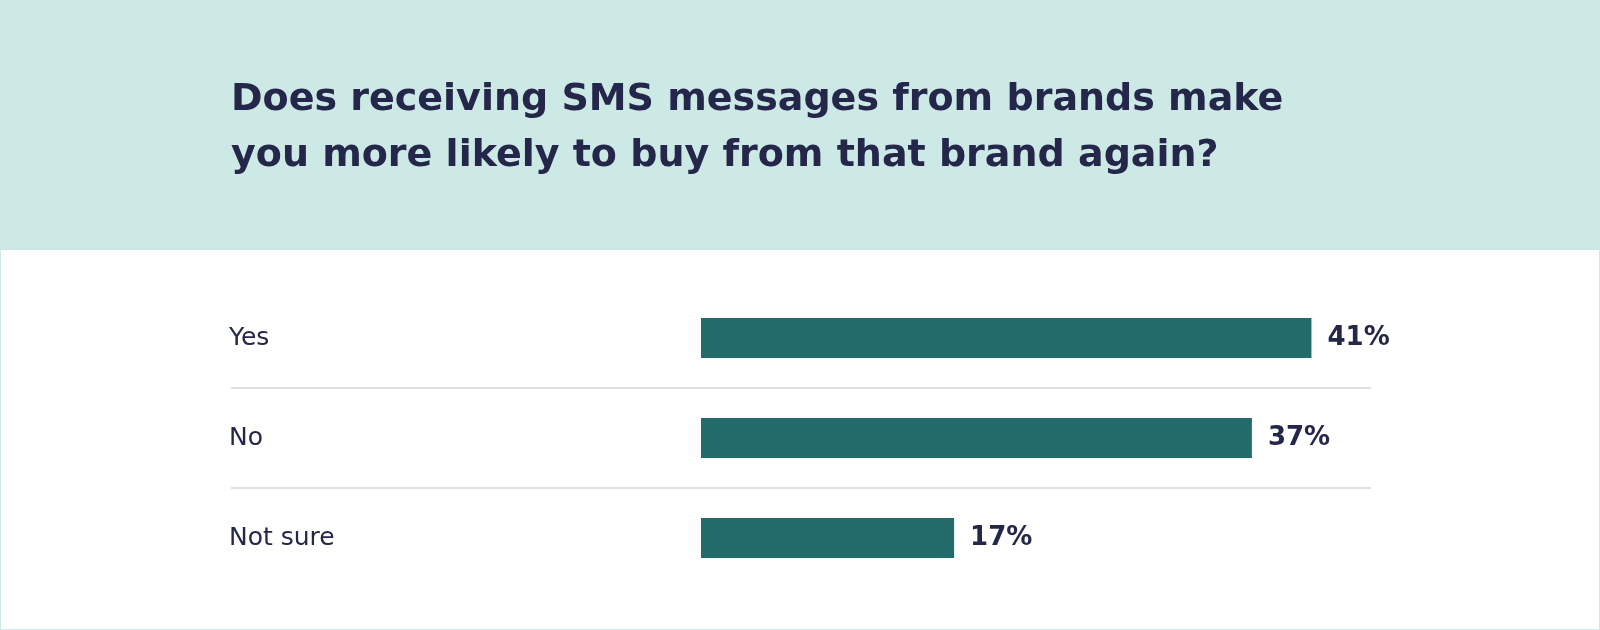 This screenshot has height=630, width=1600. What do you see at coordinates (249, 336) in the screenshot?
I see `y-tick-label: Yes` at bounding box center [249, 336].